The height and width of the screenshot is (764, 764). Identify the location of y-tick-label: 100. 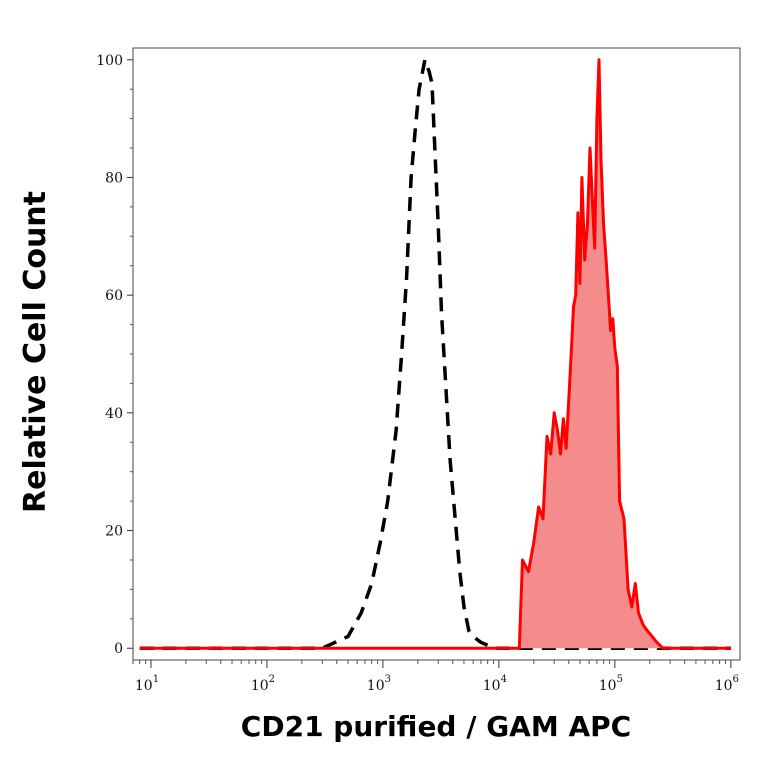
(109, 61).